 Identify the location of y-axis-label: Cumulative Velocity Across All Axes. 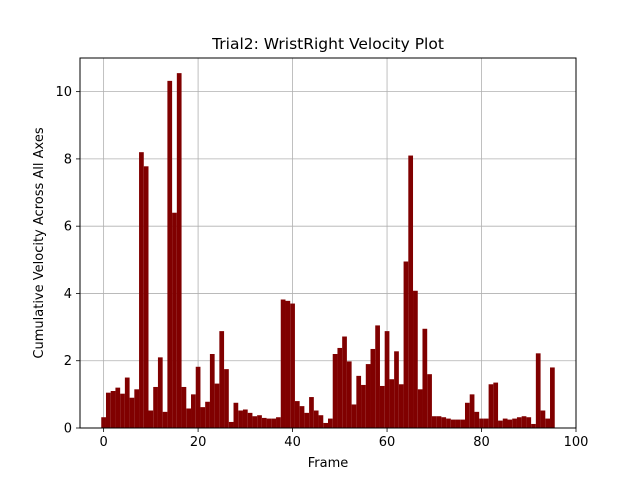
(39, 242).